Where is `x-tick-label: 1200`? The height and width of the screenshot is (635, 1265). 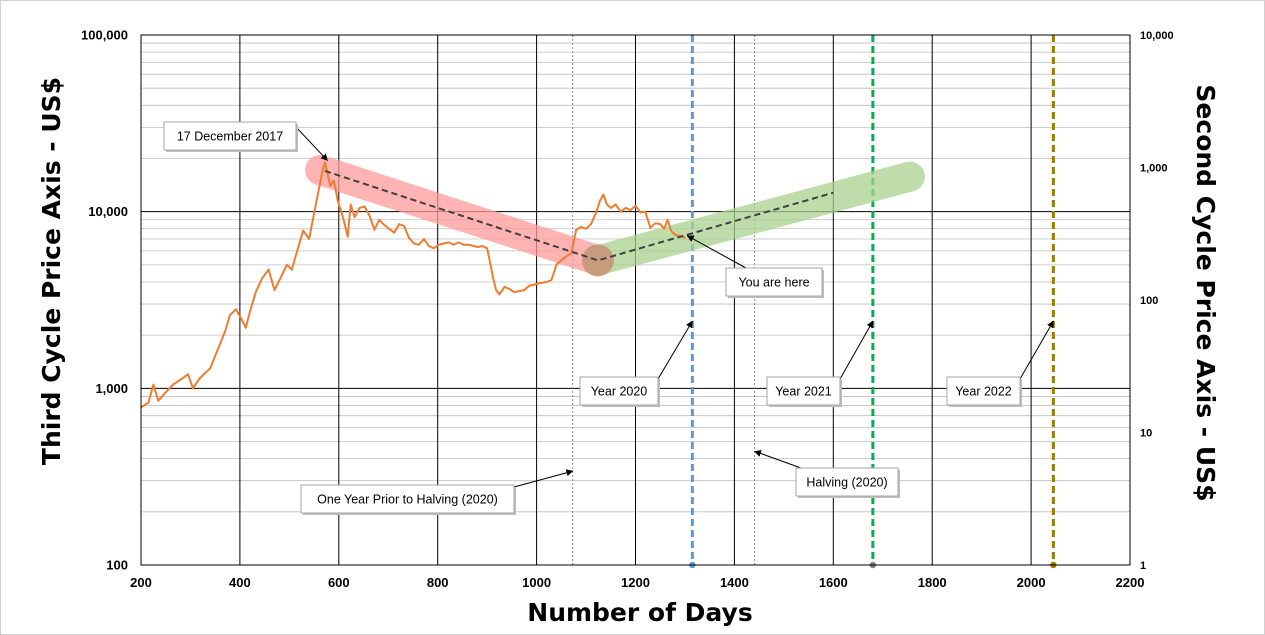 x-tick-label: 1200 is located at coordinates (635, 582).